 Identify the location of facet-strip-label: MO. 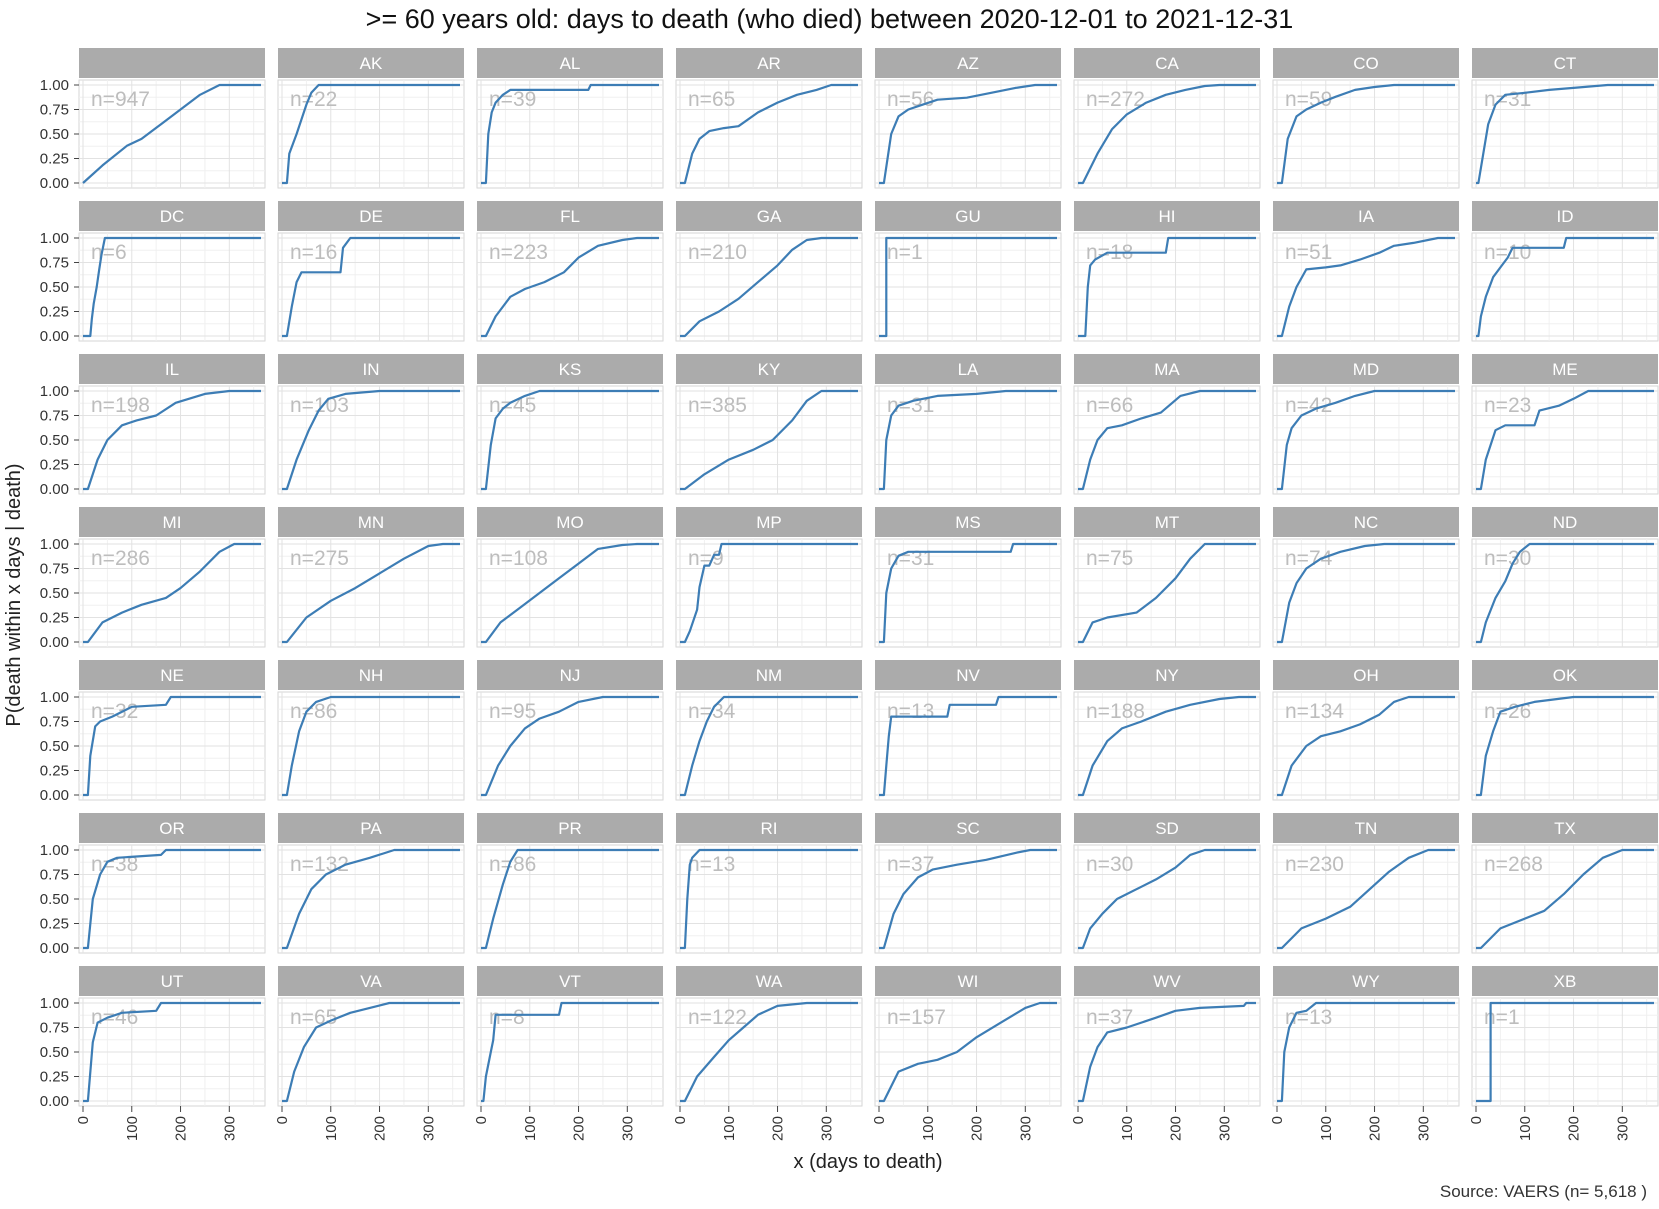
(569, 522).